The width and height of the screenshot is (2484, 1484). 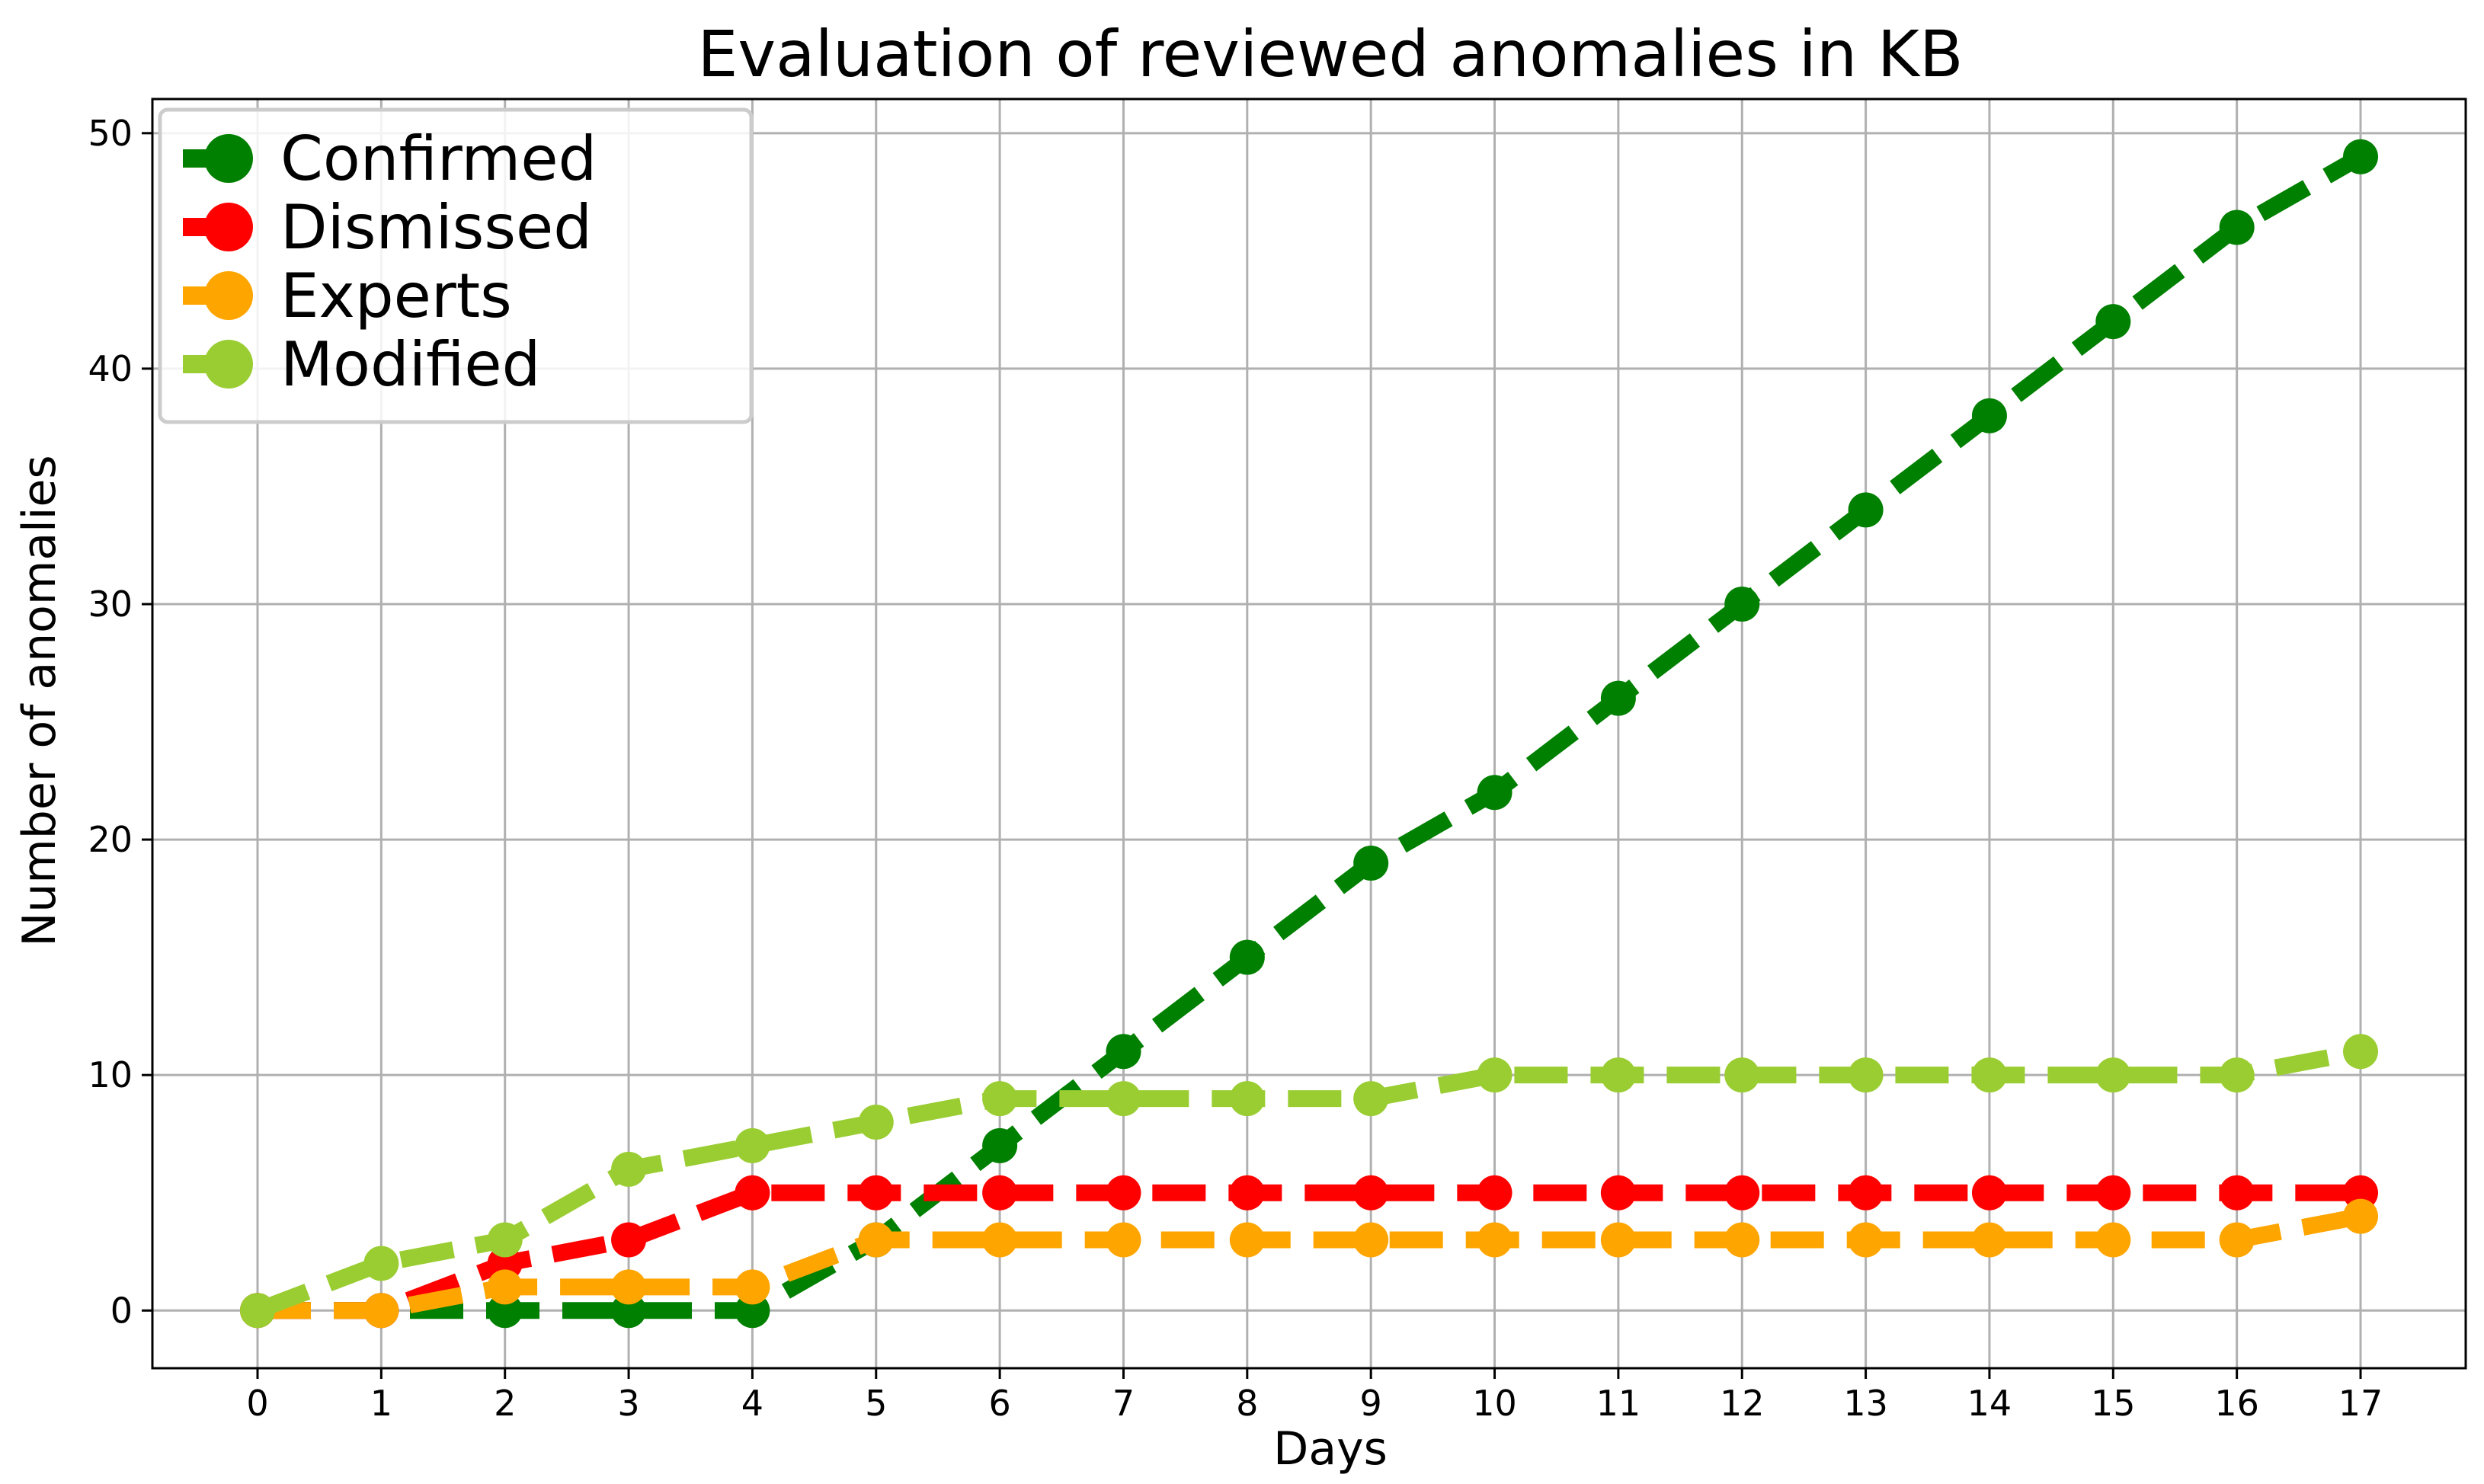 What do you see at coordinates (436, 227) in the screenshot?
I see `legend-label-dismissed: Dismissed` at bounding box center [436, 227].